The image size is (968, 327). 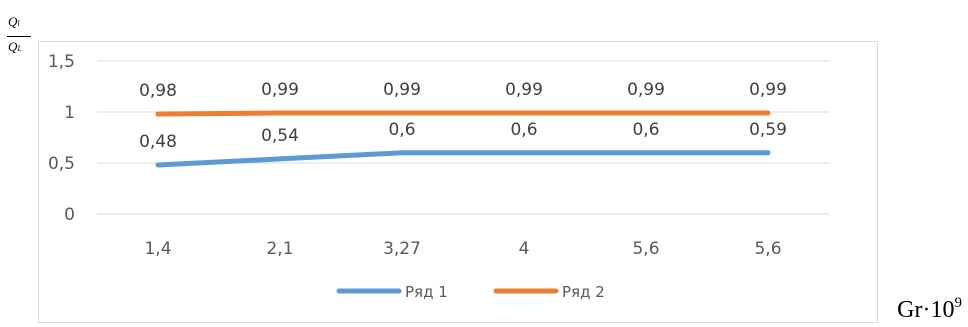 I want to click on data-label: 0,54, so click(x=280, y=136).